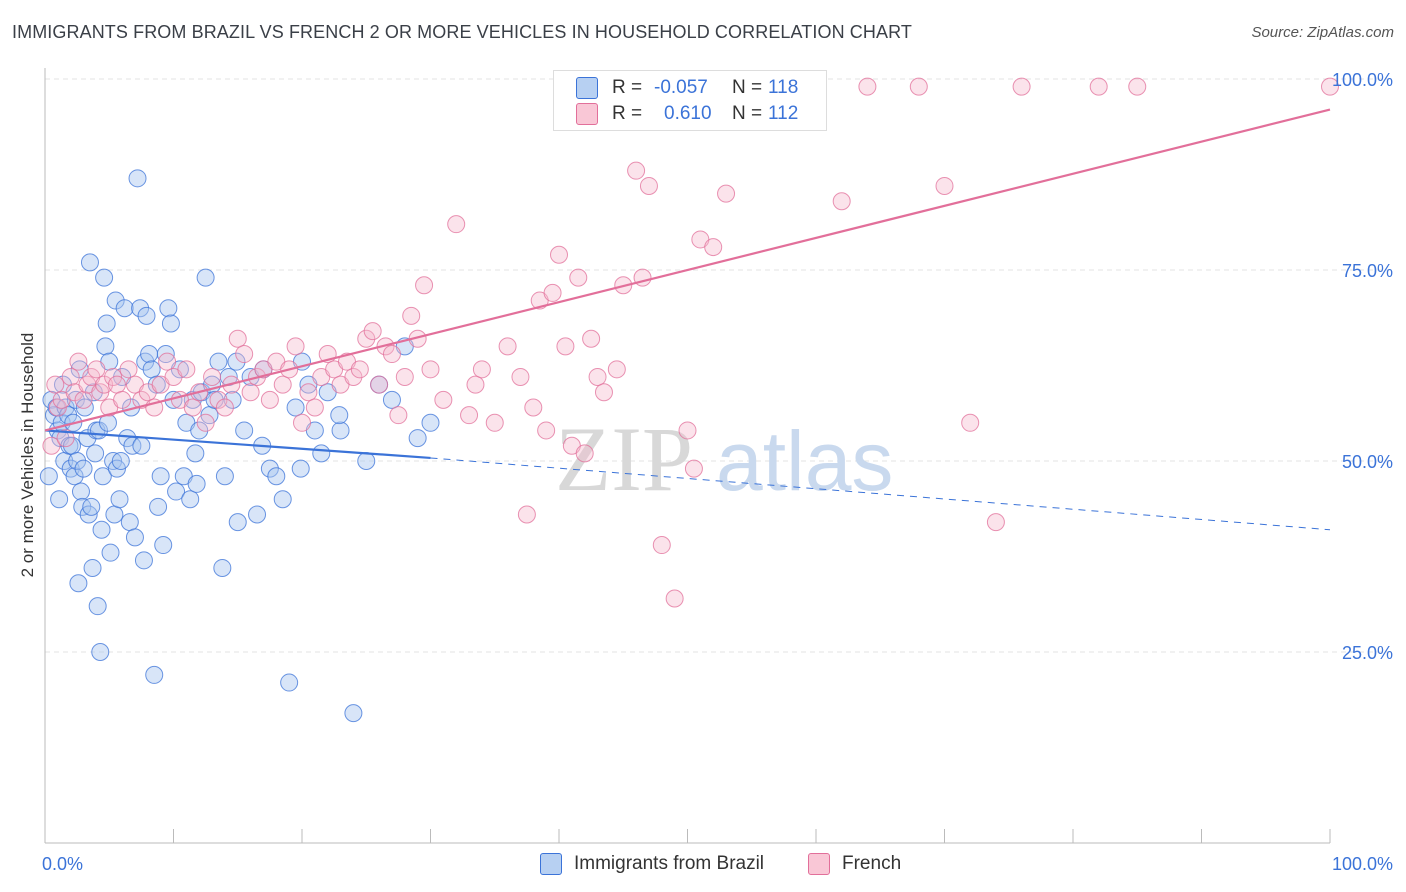  Describe the element at coordinates (652, 864) in the screenshot. I see `bottom-legend-brazil: Immigrants from Brazil` at that location.